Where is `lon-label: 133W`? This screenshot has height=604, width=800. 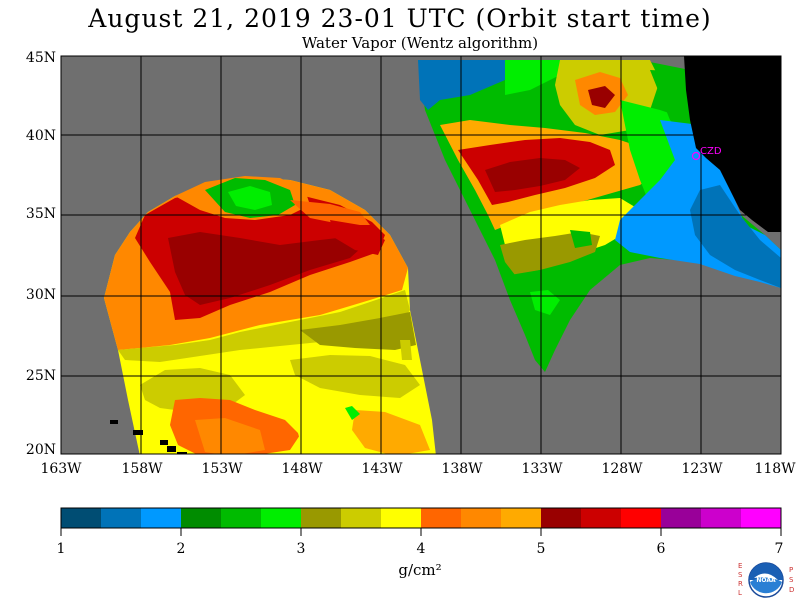
lon-label: 133W is located at coordinates (542, 469).